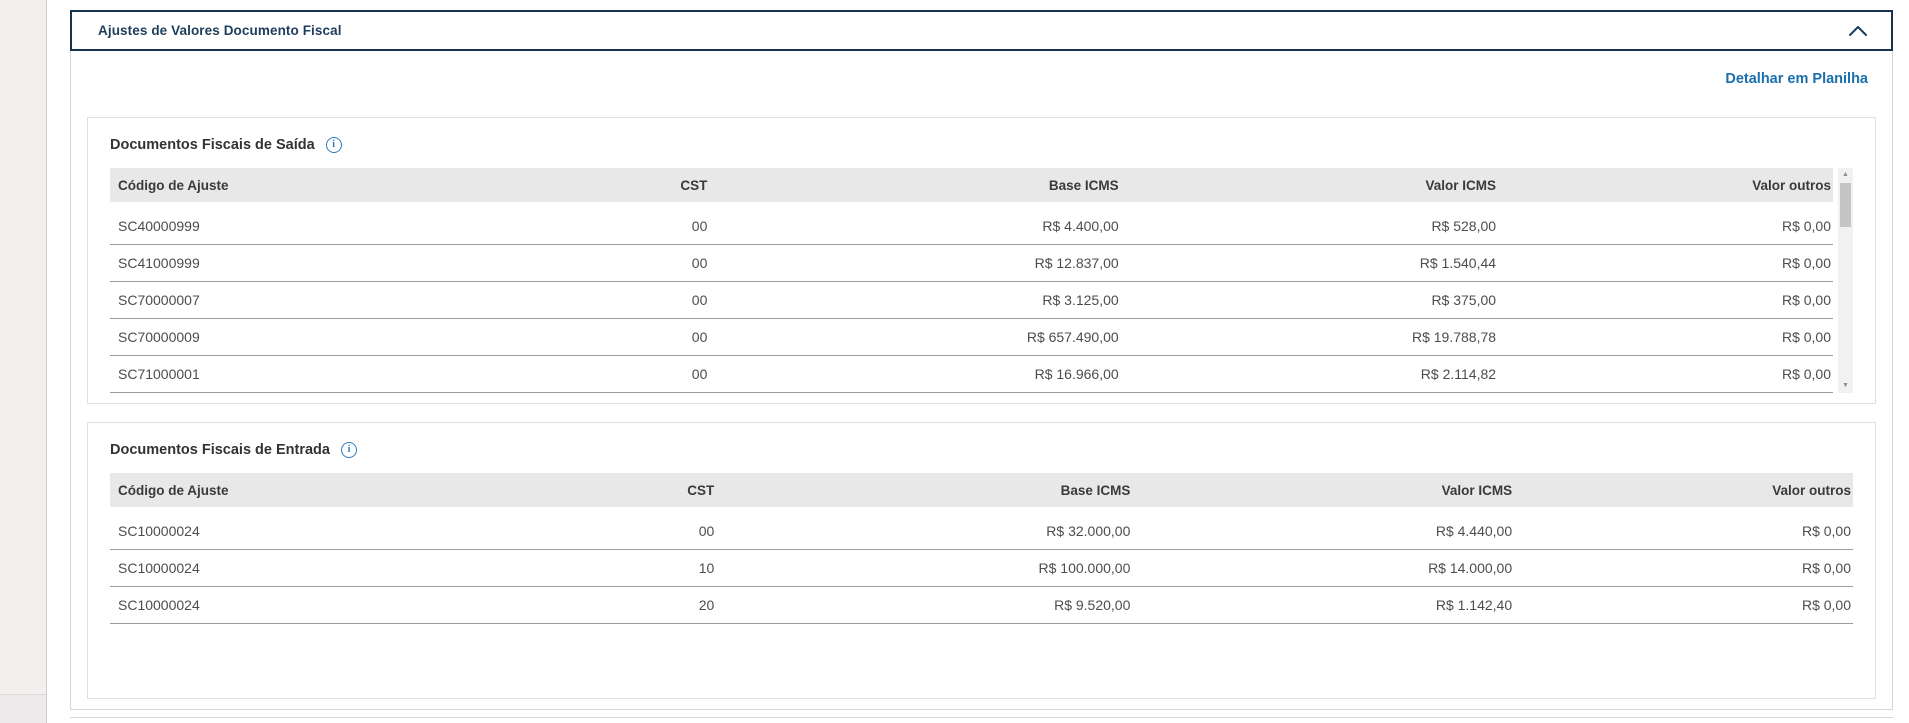  What do you see at coordinates (915, 226) in the screenshot?
I see `table-cell: R$ 4.400,00` at bounding box center [915, 226].